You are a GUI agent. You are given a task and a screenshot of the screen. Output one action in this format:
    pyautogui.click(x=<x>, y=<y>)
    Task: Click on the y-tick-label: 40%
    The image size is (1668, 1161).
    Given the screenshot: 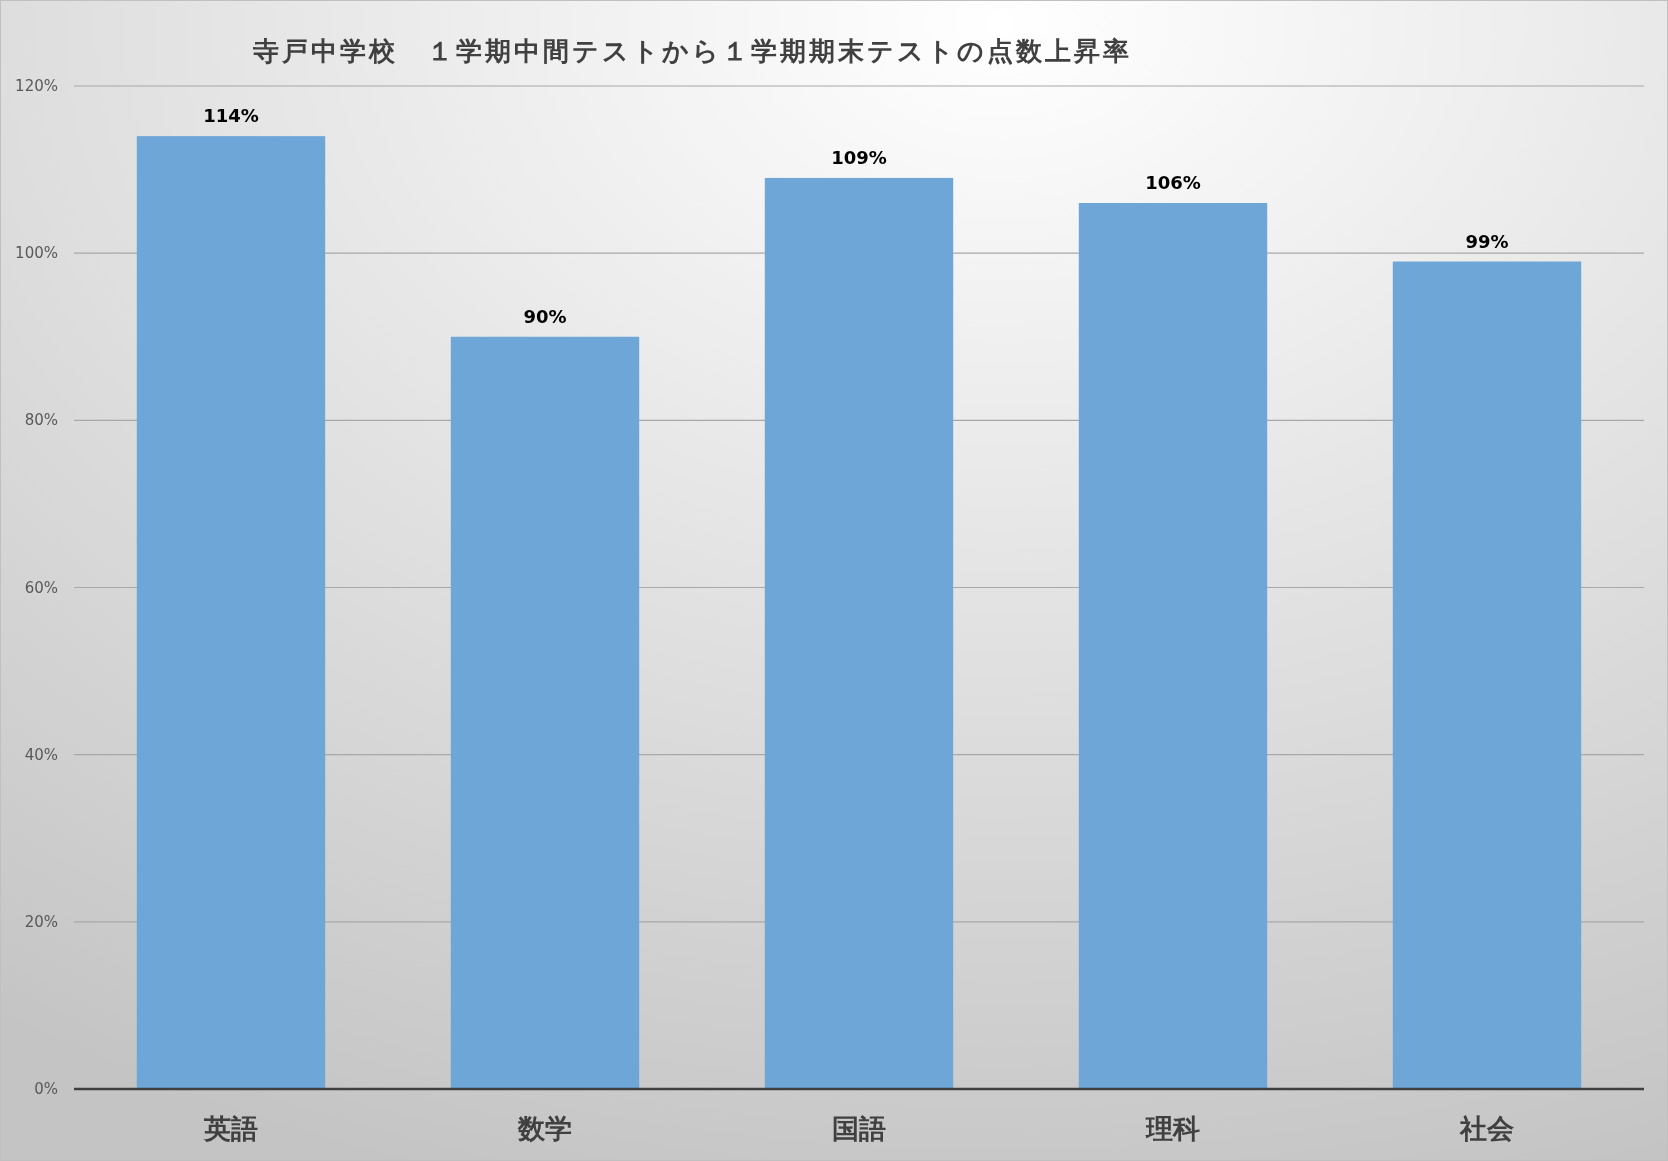 What is the action you would take?
    pyautogui.click(x=41, y=754)
    